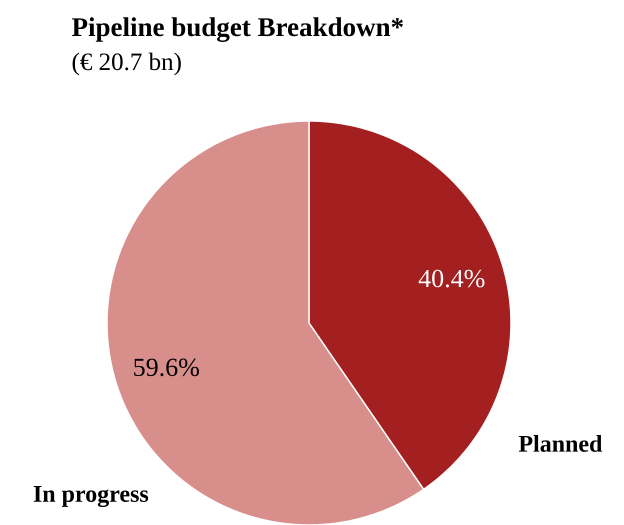  What do you see at coordinates (451, 279) in the screenshot?
I see `data-label: 40.4%` at bounding box center [451, 279].